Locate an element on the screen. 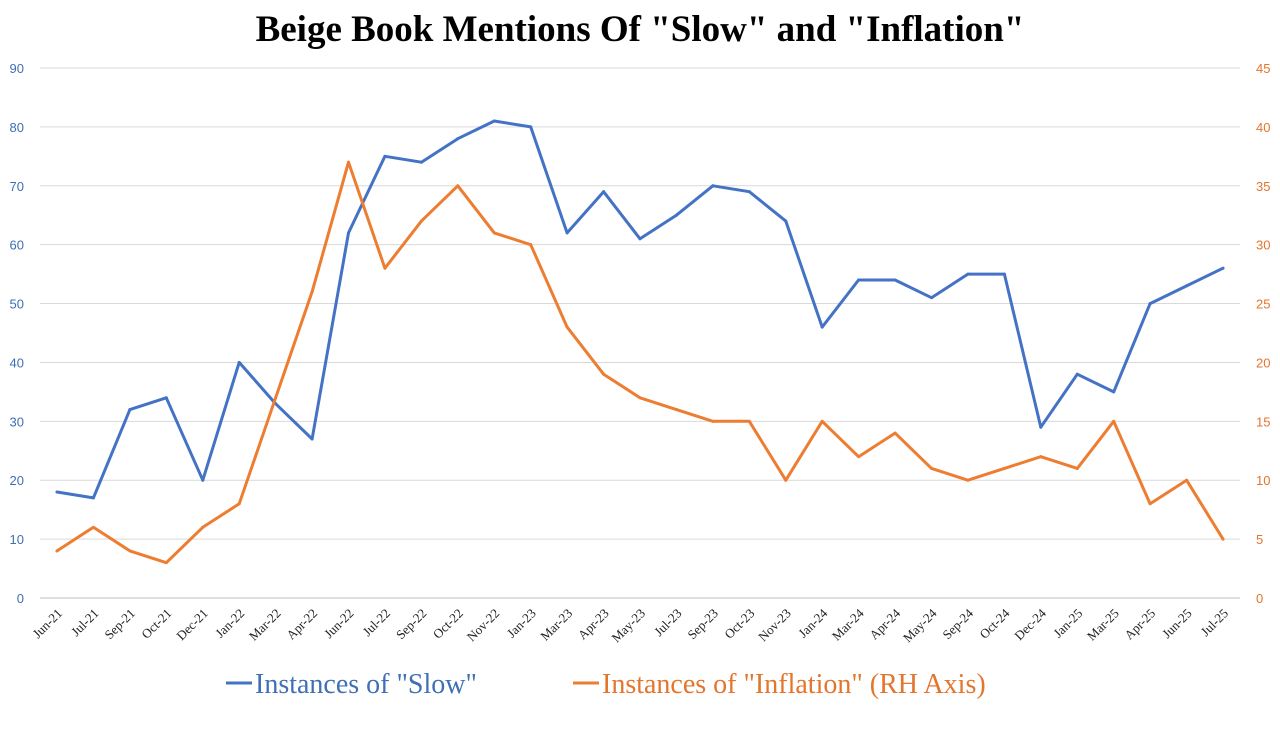 The image size is (1280, 741). x-tick-label: Mar-23 is located at coordinates (556, 625).